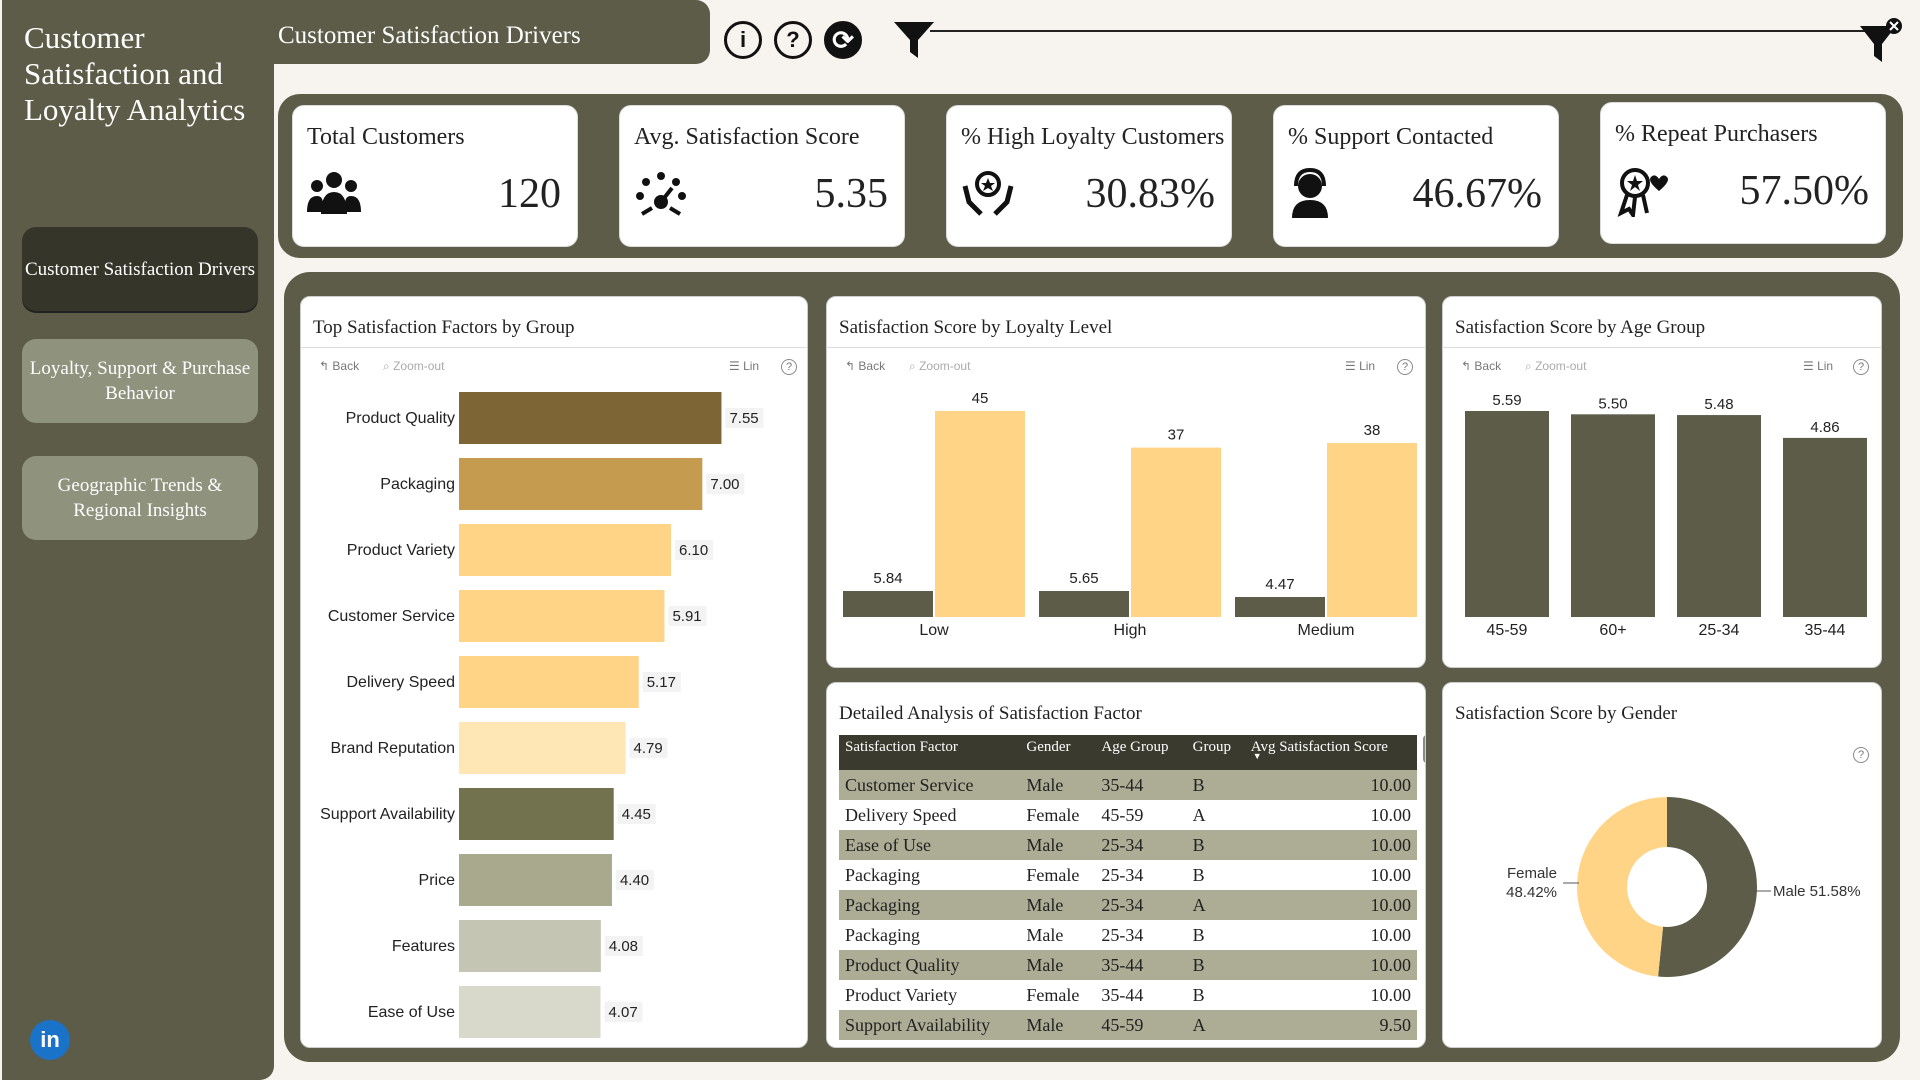  I want to click on table-cell: 25-34, so click(1141, 845).